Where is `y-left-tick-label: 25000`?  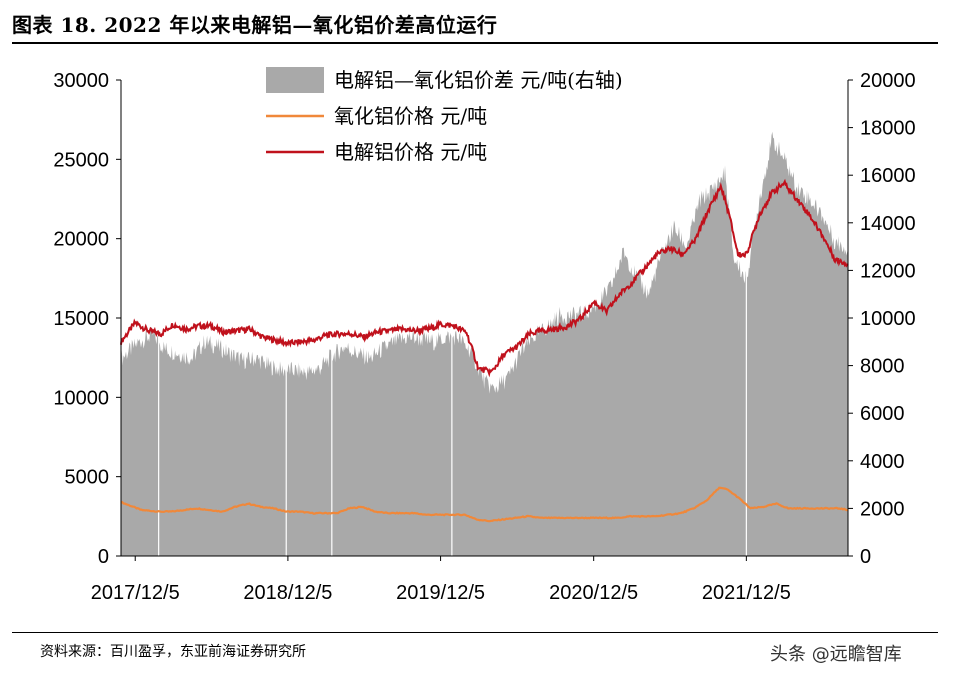
y-left-tick-label: 25000 is located at coordinates (81, 160).